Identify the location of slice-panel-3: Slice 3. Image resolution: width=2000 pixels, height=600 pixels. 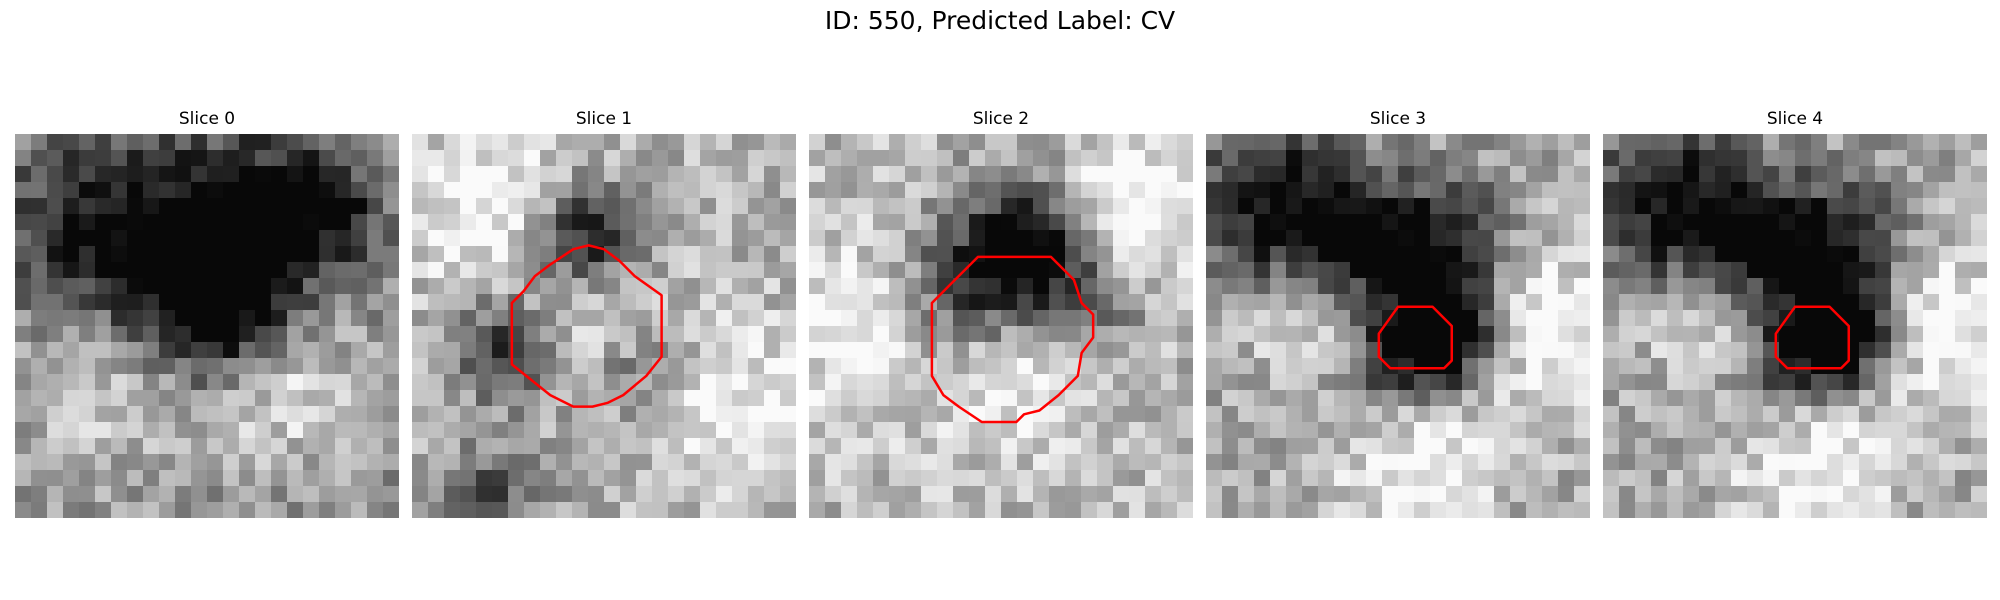
(1398, 313).